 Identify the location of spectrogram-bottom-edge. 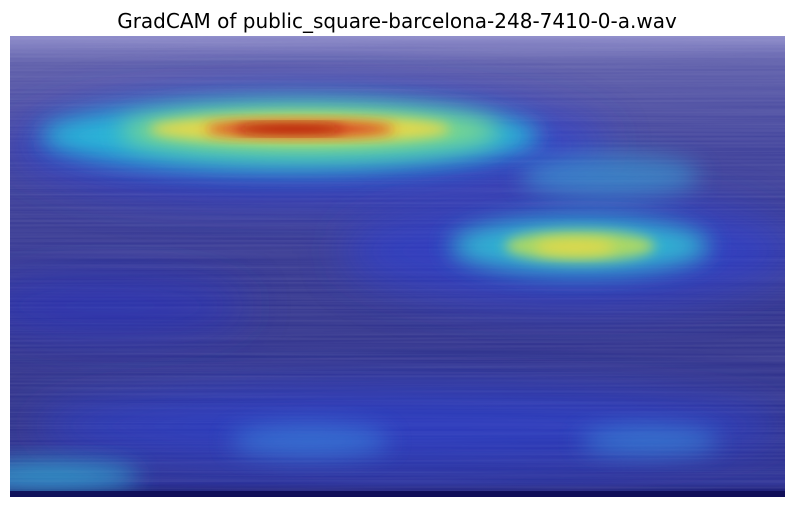
(397, 494).